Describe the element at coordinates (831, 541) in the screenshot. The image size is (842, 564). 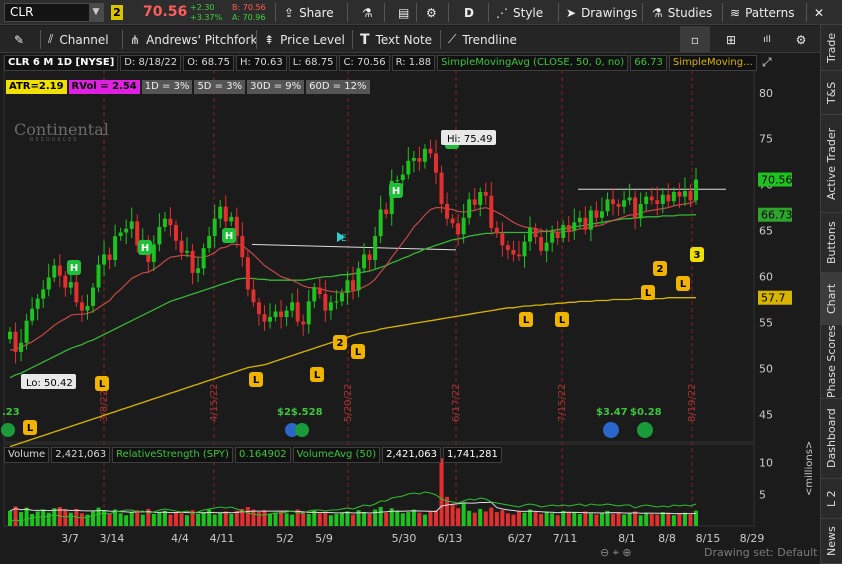
I see `tab-news: News` at that location.